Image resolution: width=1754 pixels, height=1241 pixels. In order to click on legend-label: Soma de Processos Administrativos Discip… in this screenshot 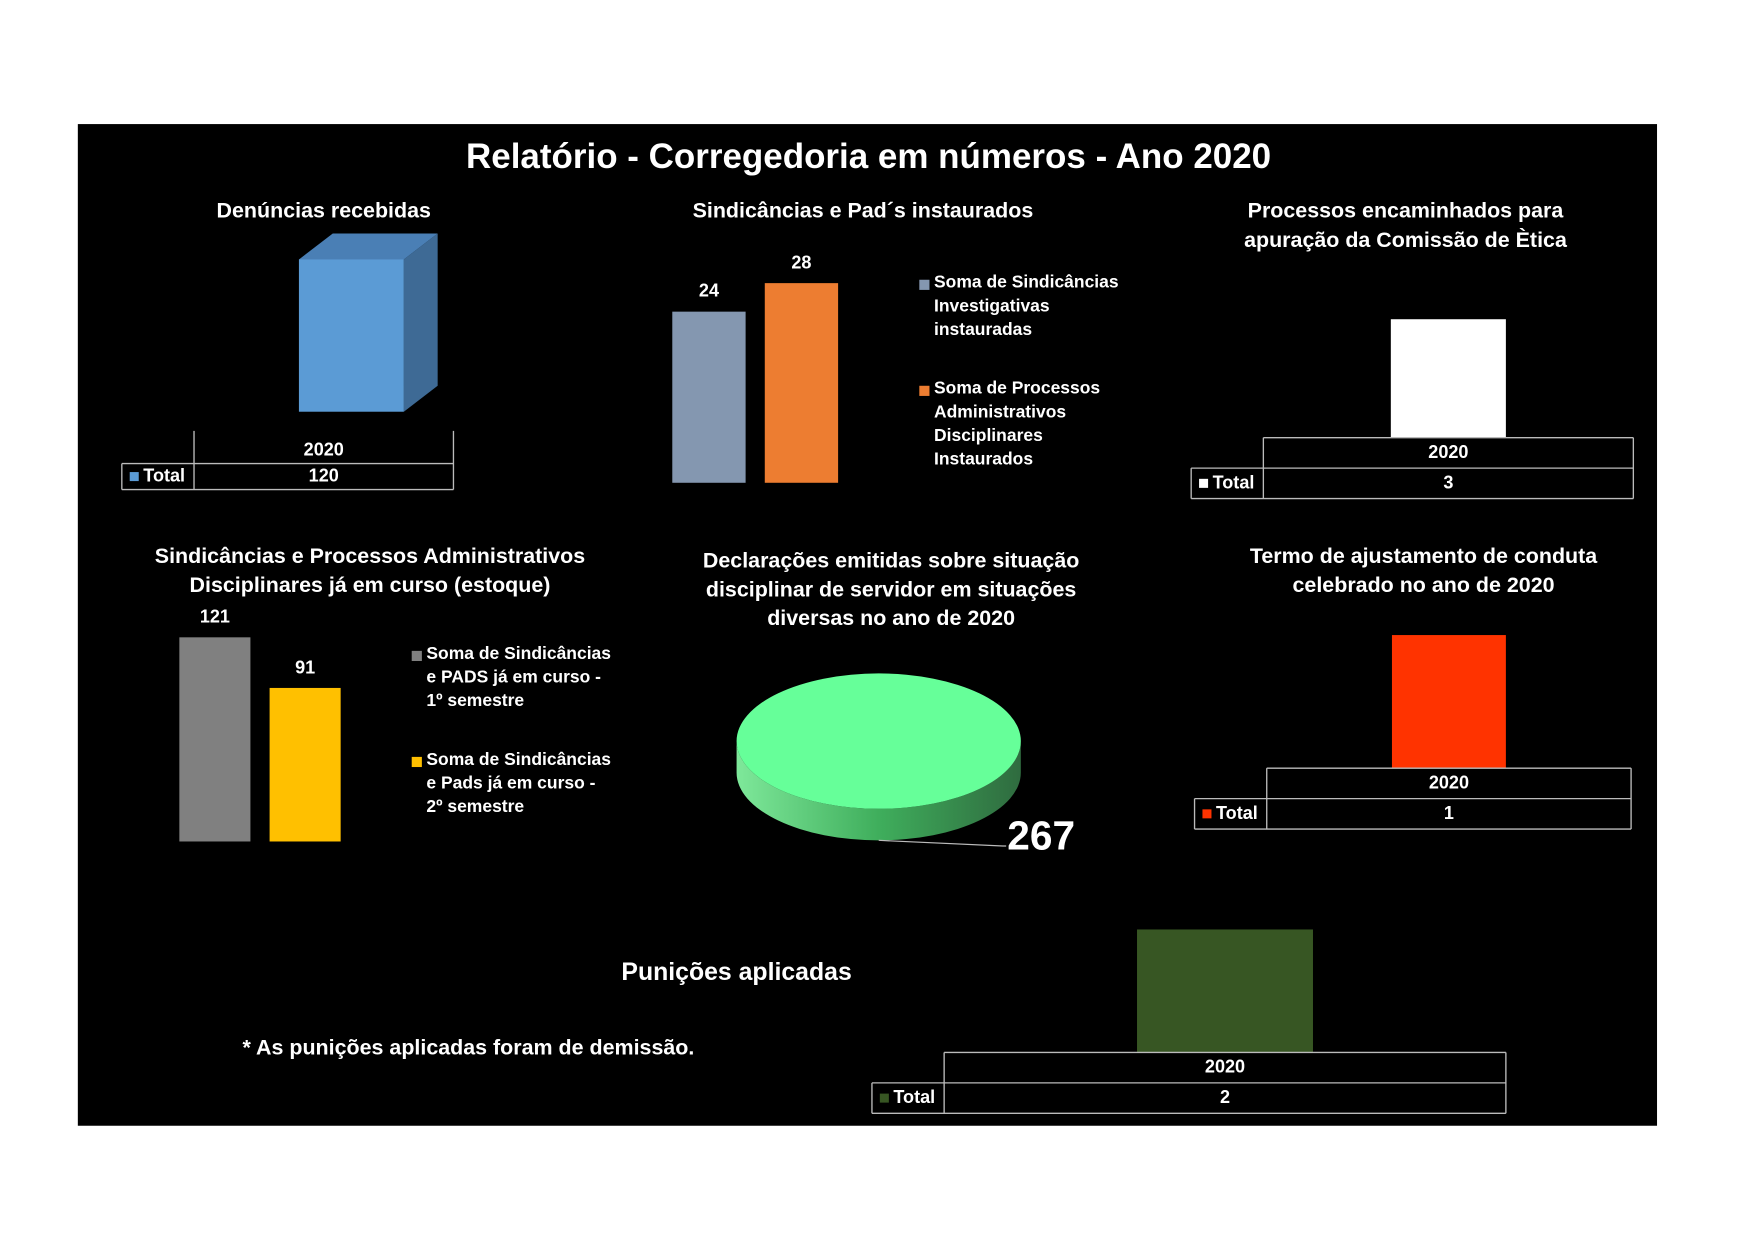, I will do `click(1017, 424)`.